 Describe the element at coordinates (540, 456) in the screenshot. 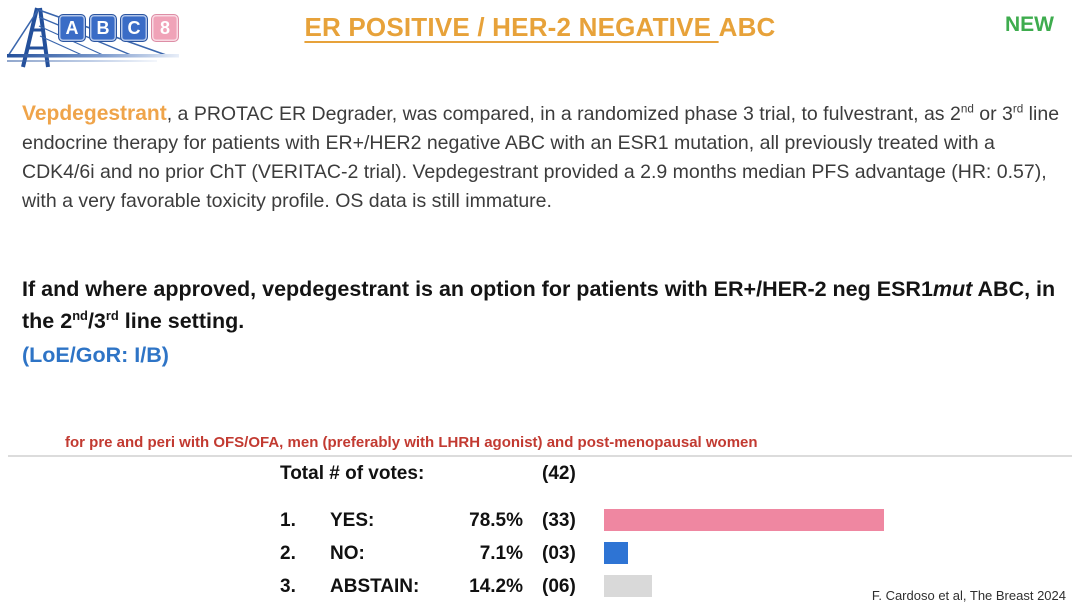

I see `divider-line` at that location.